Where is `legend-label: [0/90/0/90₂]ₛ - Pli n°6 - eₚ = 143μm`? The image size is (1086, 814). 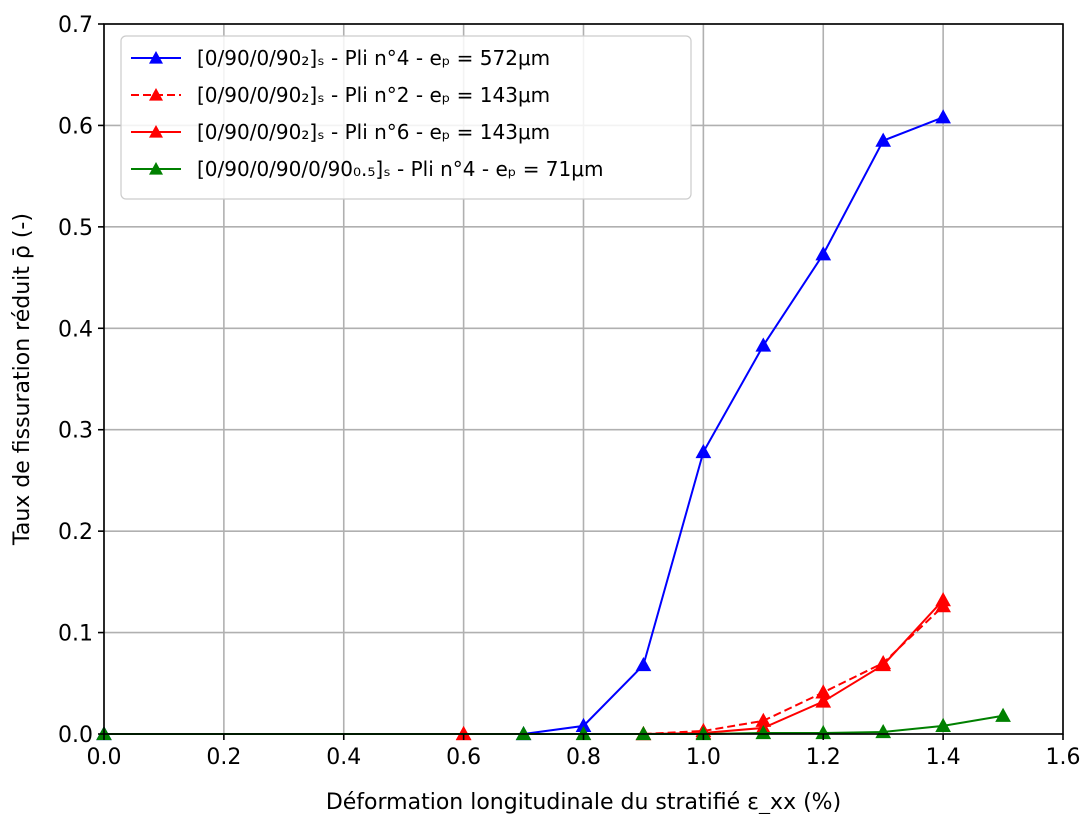 legend-label: [0/90/0/90₂]ₛ - Pli n°6 - eₚ = 143μm is located at coordinates (373, 132).